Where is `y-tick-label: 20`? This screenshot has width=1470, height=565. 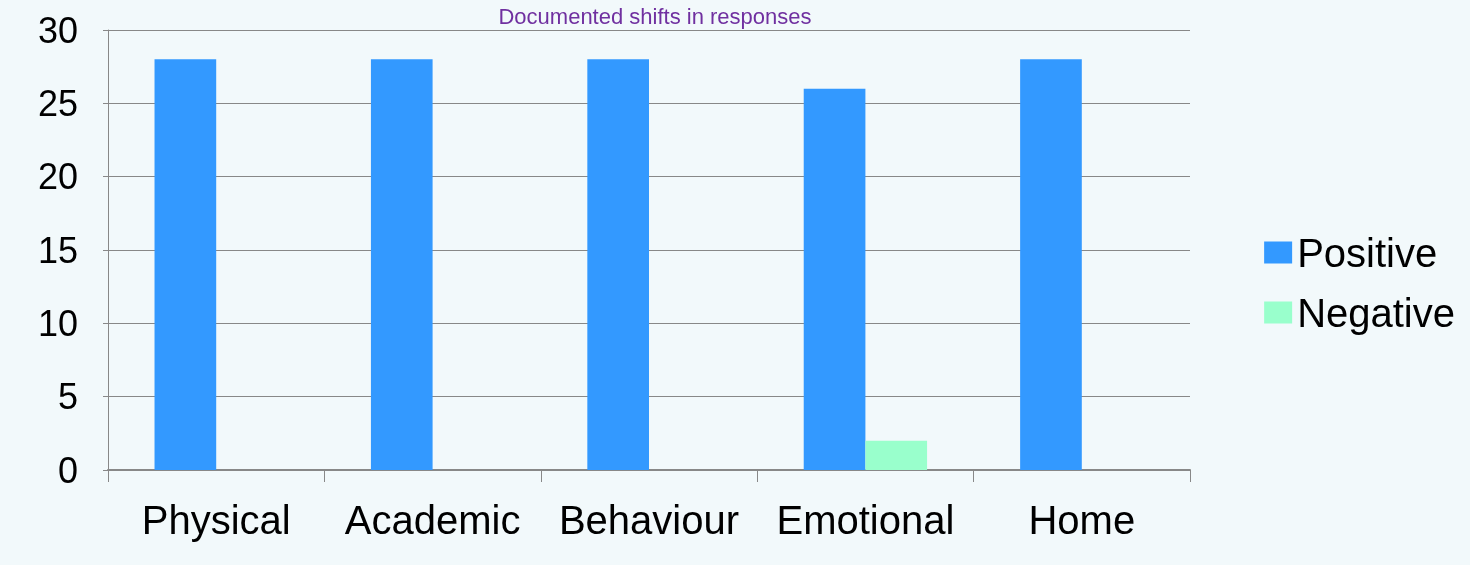 y-tick-label: 20 is located at coordinates (57, 177).